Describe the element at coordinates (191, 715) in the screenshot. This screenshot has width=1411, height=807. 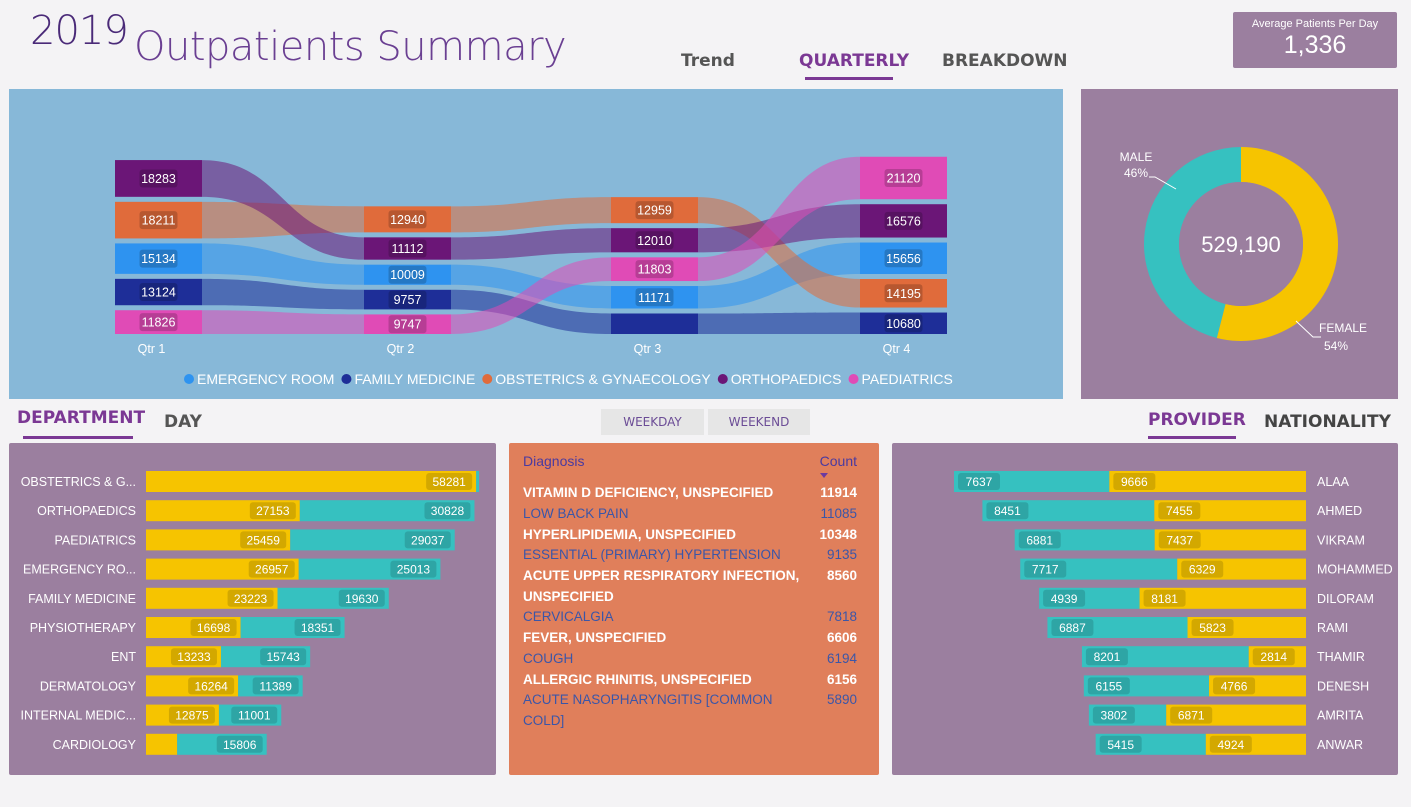
I see `department-value-bg` at that location.